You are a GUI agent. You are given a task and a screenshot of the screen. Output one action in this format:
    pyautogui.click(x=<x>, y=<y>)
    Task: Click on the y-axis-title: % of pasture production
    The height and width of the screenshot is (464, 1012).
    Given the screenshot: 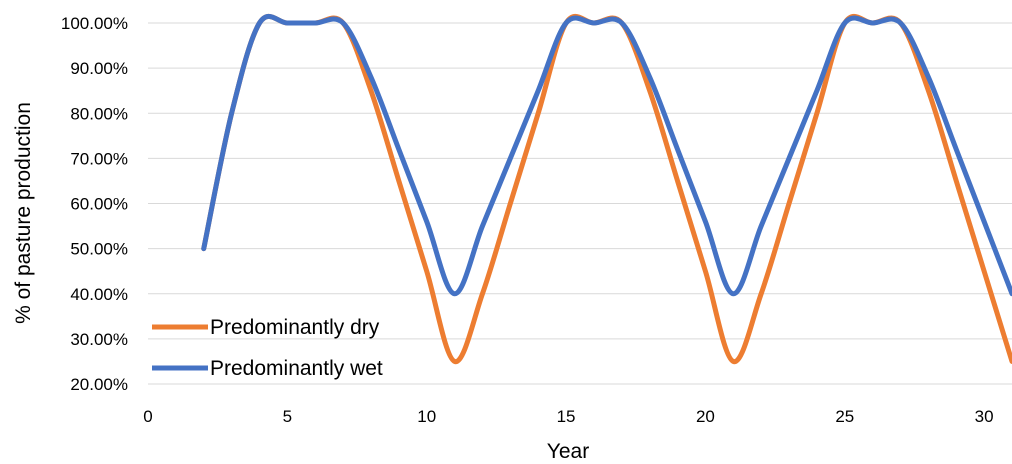 What is the action you would take?
    pyautogui.click(x=23, y=213)
    